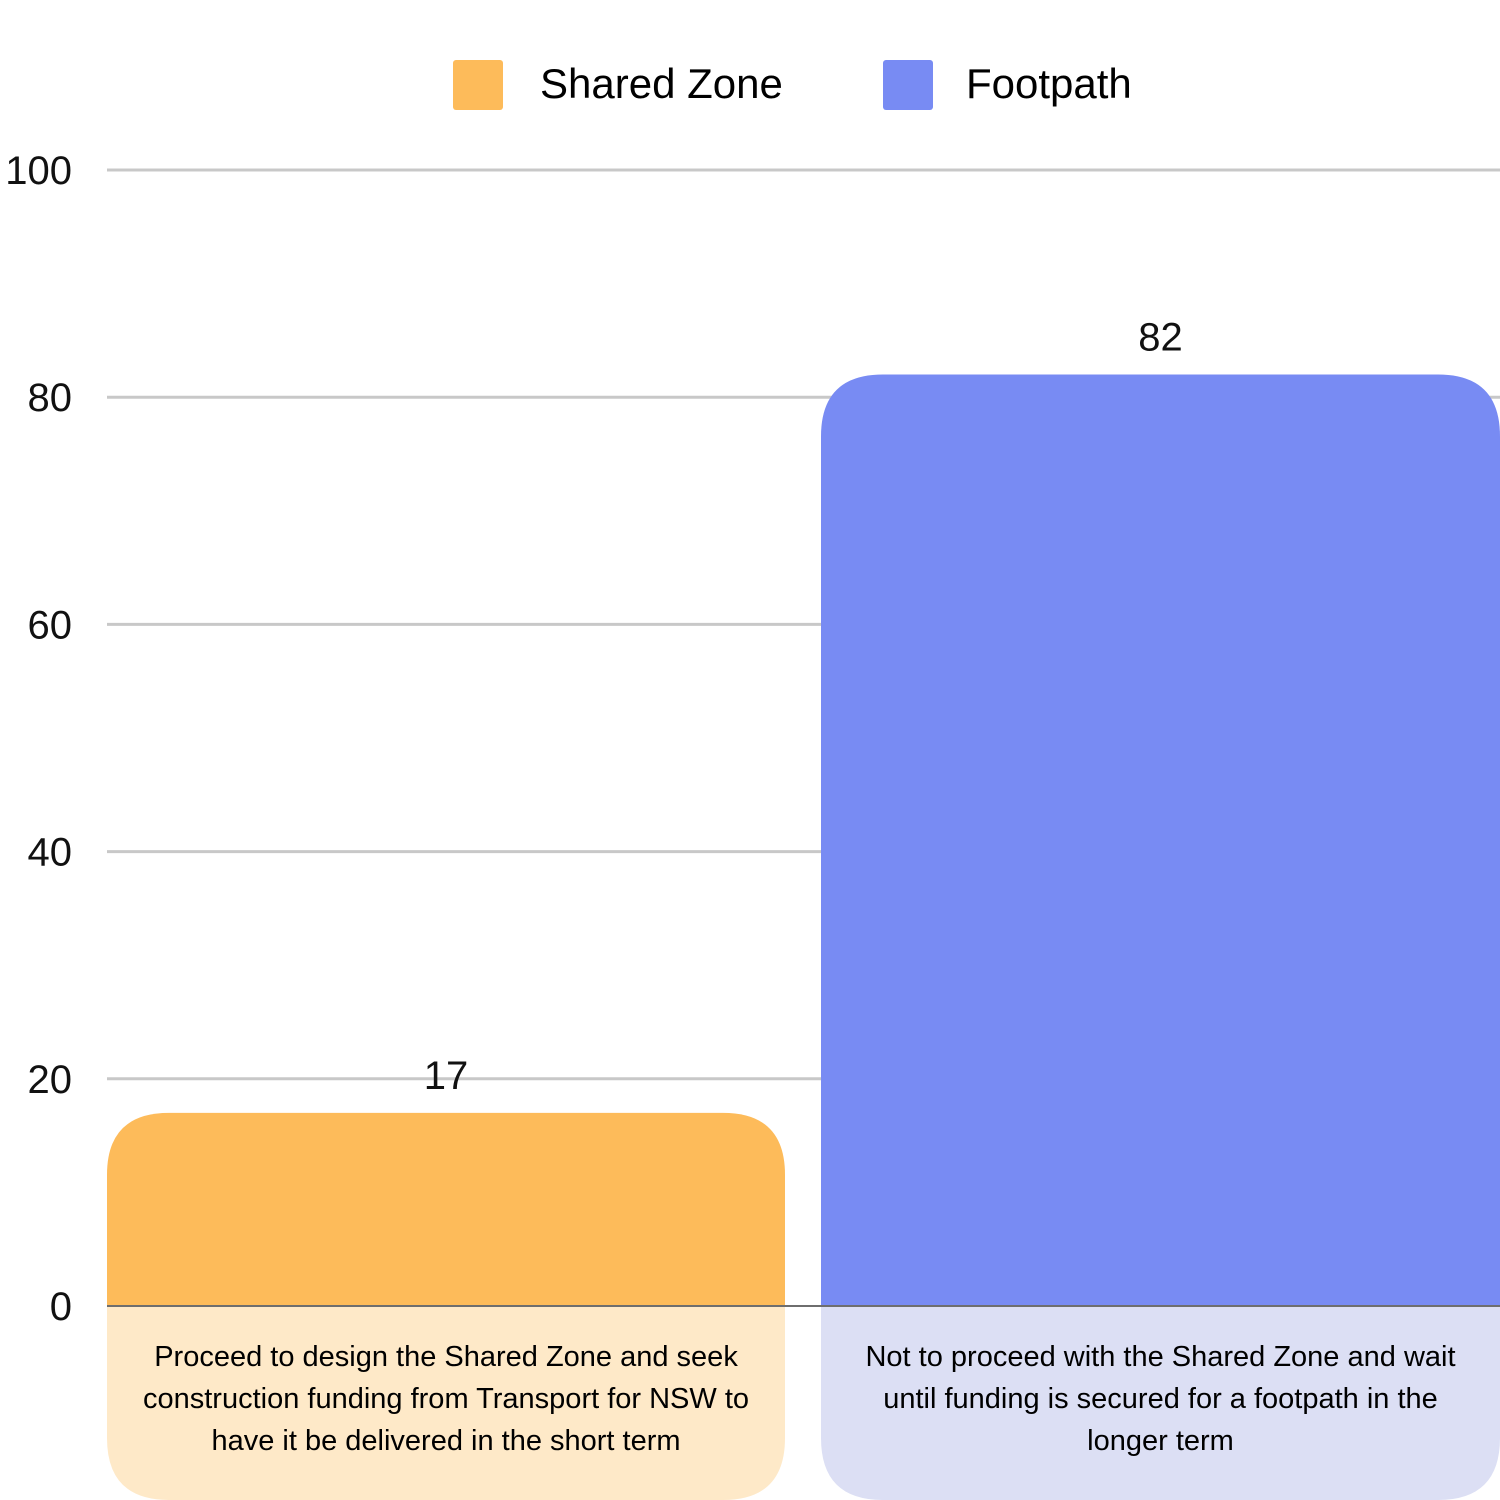 The image size is (1500, 1500). What do you see at coordinates (792, 85) in the screenshot?
I see `legend: Shared Zone Footpath` at bounding box center [792, 85].